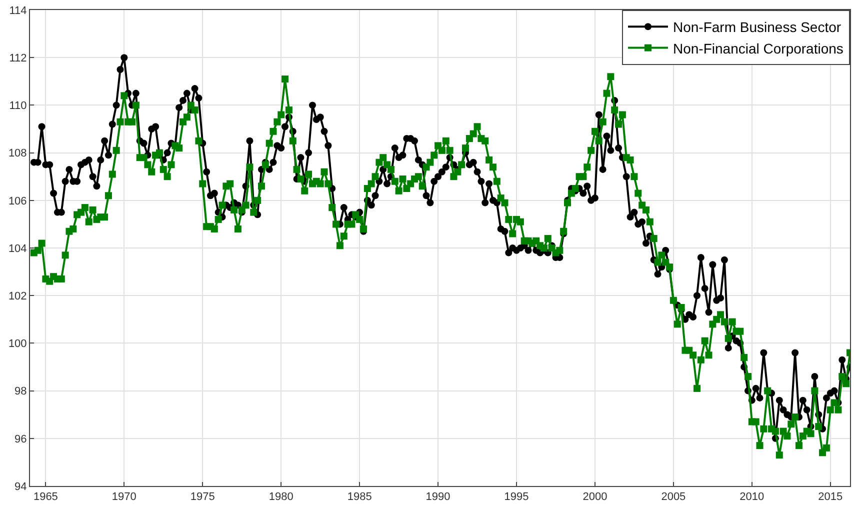 This screenshot has width=854, height=506. What do you see at coordinates (752, 497) in the screenshot?
I see `x-tick-label: 2010` at bounding box center [752, 497].